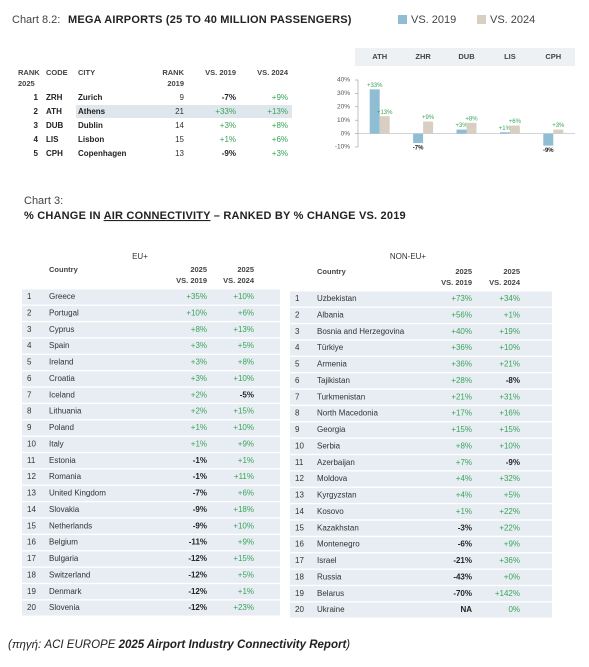 This screenshot has height=667, width=589. I want to click on table-cell: -3%, so click(465, 527).